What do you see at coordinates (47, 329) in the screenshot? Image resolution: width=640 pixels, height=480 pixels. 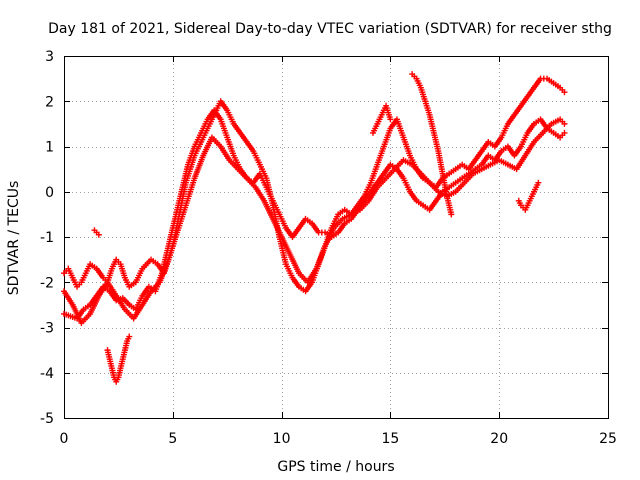 I see `y-tick-label: -3` at bounding box center [47, 329].